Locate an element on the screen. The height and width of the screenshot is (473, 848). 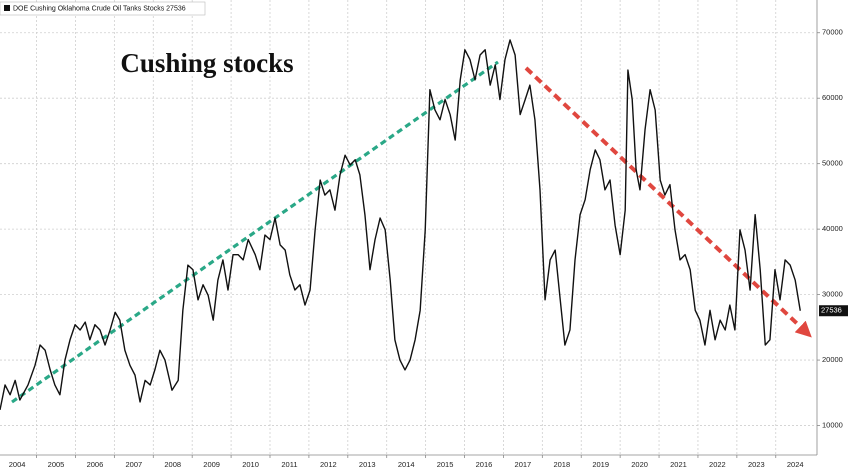
x-tick-label: 2010 is located at coordinates (250, 464).